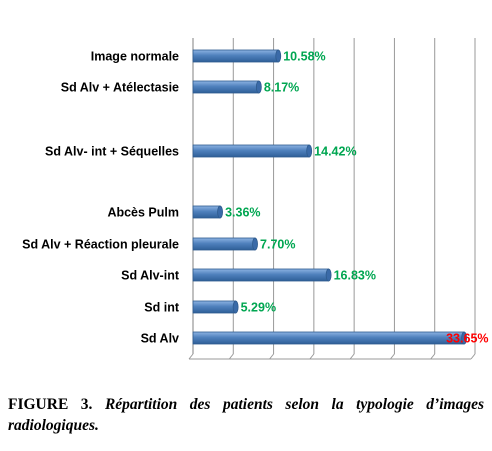  Describe the element at coordinates (242, 213) in the screenshot. I see `value-label: 3.36%` at that location.